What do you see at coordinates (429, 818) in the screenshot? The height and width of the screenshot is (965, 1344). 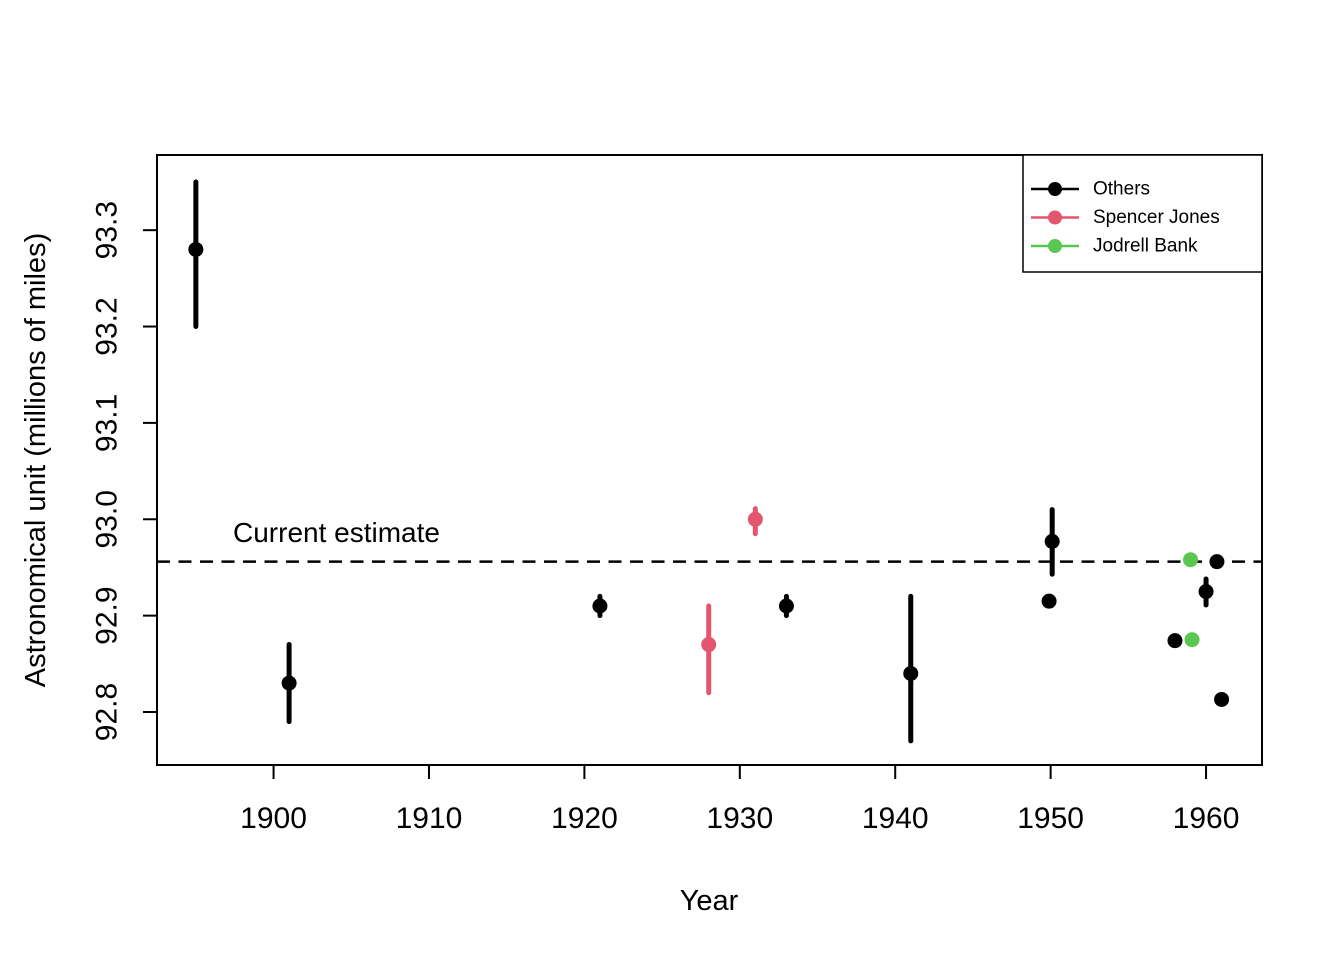 I see `x-tick-label: 1910` at bounding box center [429, 818].